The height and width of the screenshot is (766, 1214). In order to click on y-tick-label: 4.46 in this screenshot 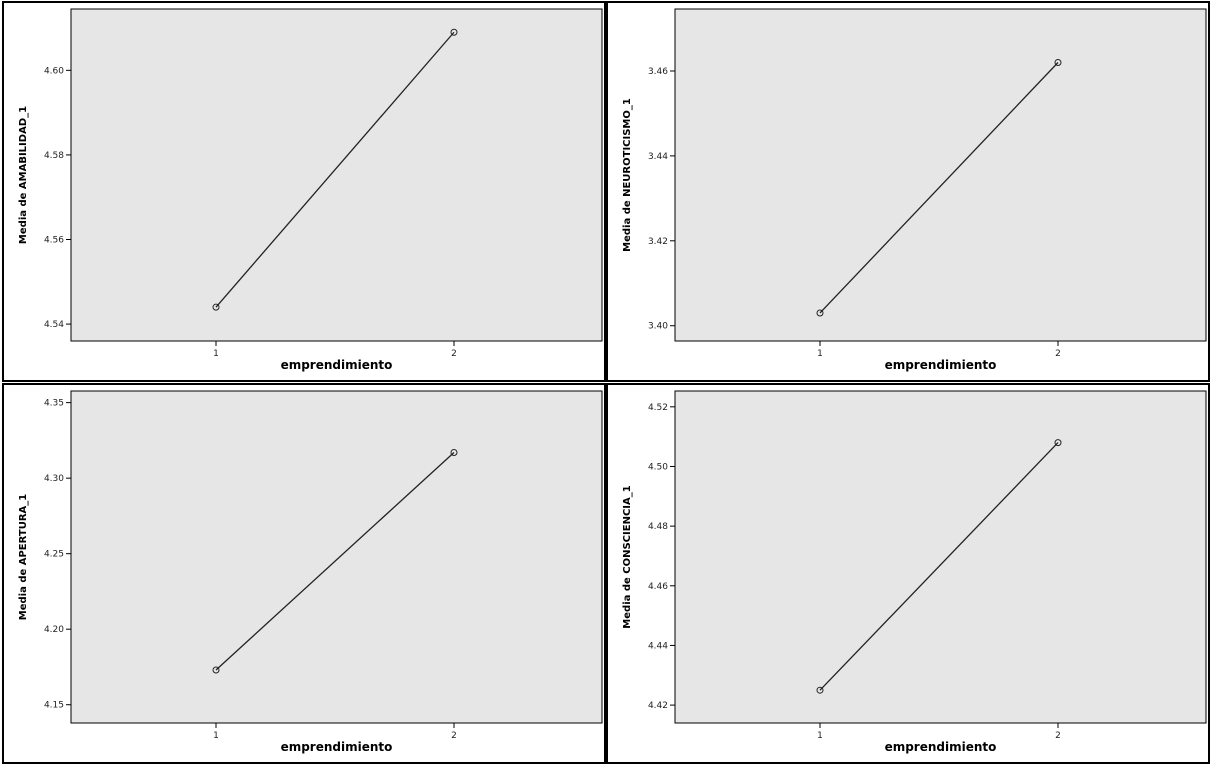, I will do `click(658, 587)`.